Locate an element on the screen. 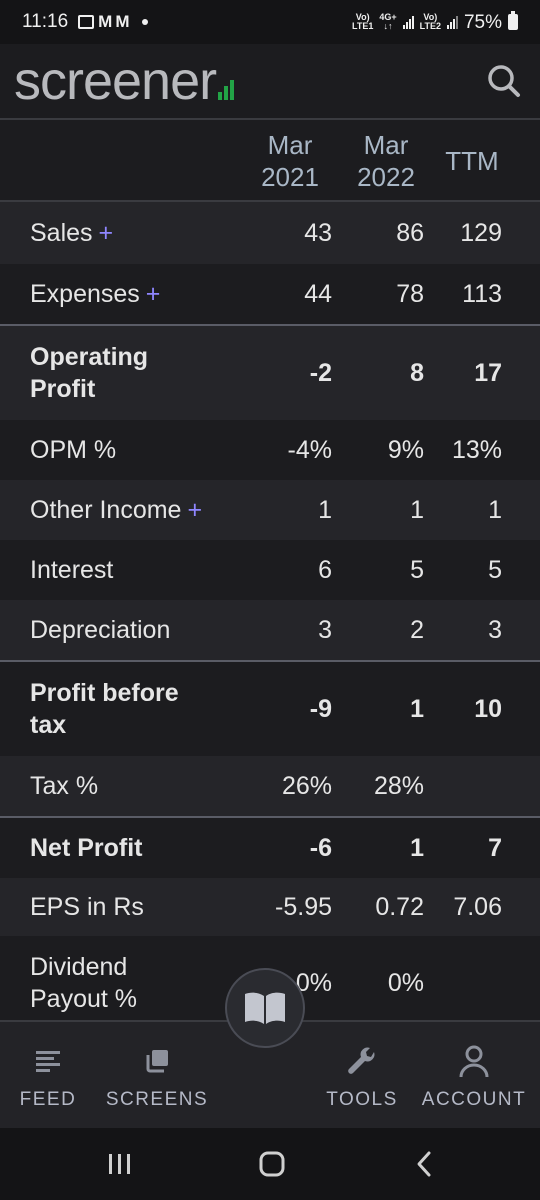 Image resolution: width=540 pixels, height=1200 pixels. cell-value: 43 is located at coordinates (318, 232).